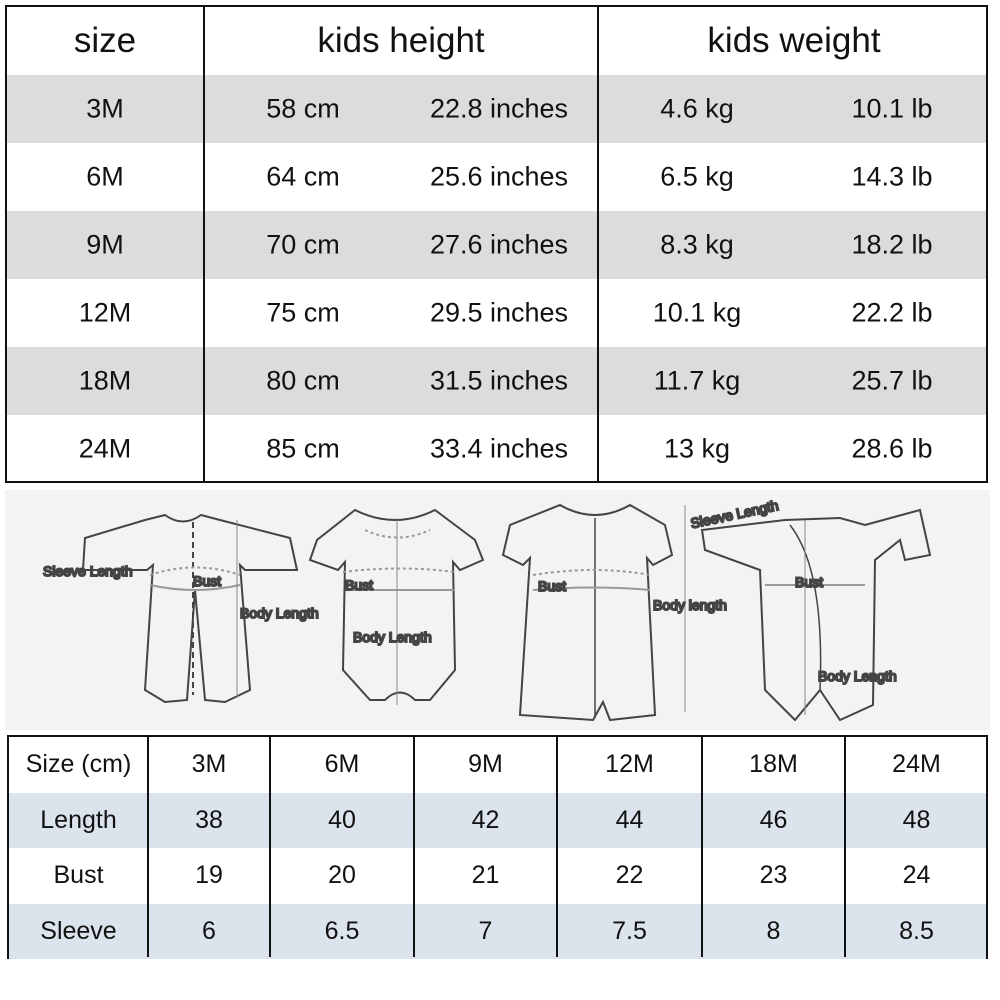 This screenshot has width=1000, height=1000. Describe the element at coordinates (697, 312) in the screenshot. I see `cell-kg: 10.1 kg` at that location.